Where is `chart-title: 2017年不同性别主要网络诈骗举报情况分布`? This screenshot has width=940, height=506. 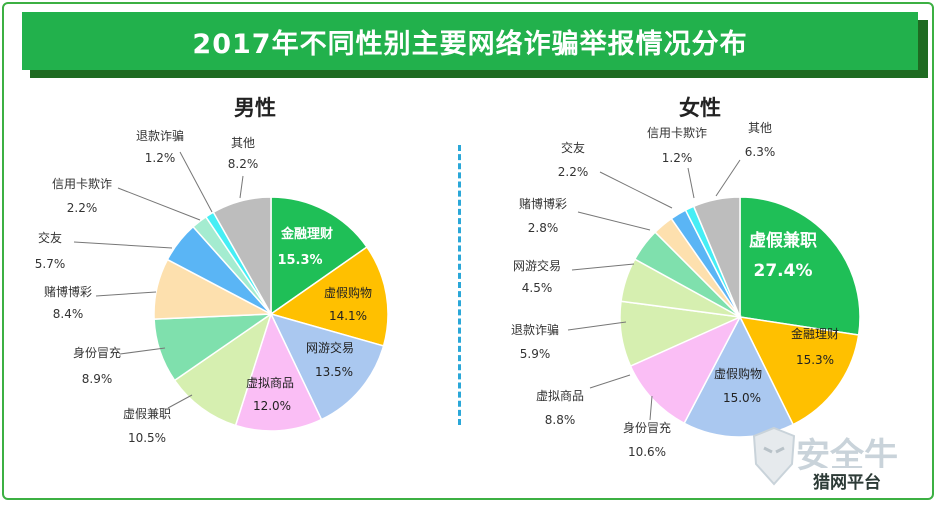 chart-title: 2017年不同性别主要网络诈骗举报情况分布 is located at coordinates (470, 44).